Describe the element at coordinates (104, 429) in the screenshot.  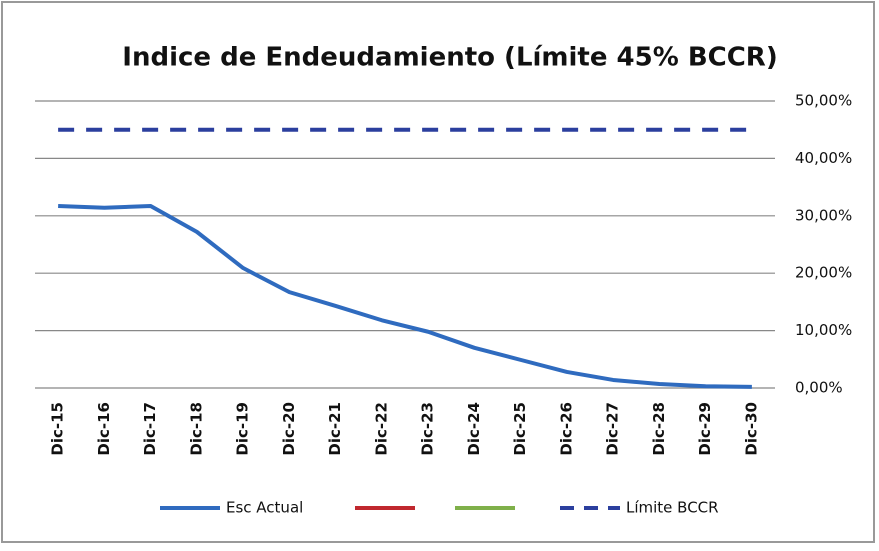
I see `x-tick-label: Dic-16` at that location.